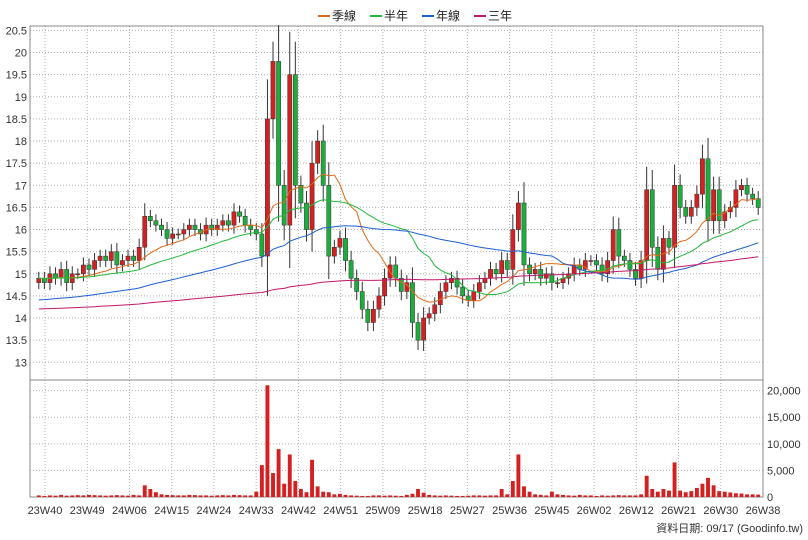 The image size is (808, 540). What do you see at coordinates (21, 98) in the screenshot?
I see `price-tick-label: 19` at bounding box center [21, 98].